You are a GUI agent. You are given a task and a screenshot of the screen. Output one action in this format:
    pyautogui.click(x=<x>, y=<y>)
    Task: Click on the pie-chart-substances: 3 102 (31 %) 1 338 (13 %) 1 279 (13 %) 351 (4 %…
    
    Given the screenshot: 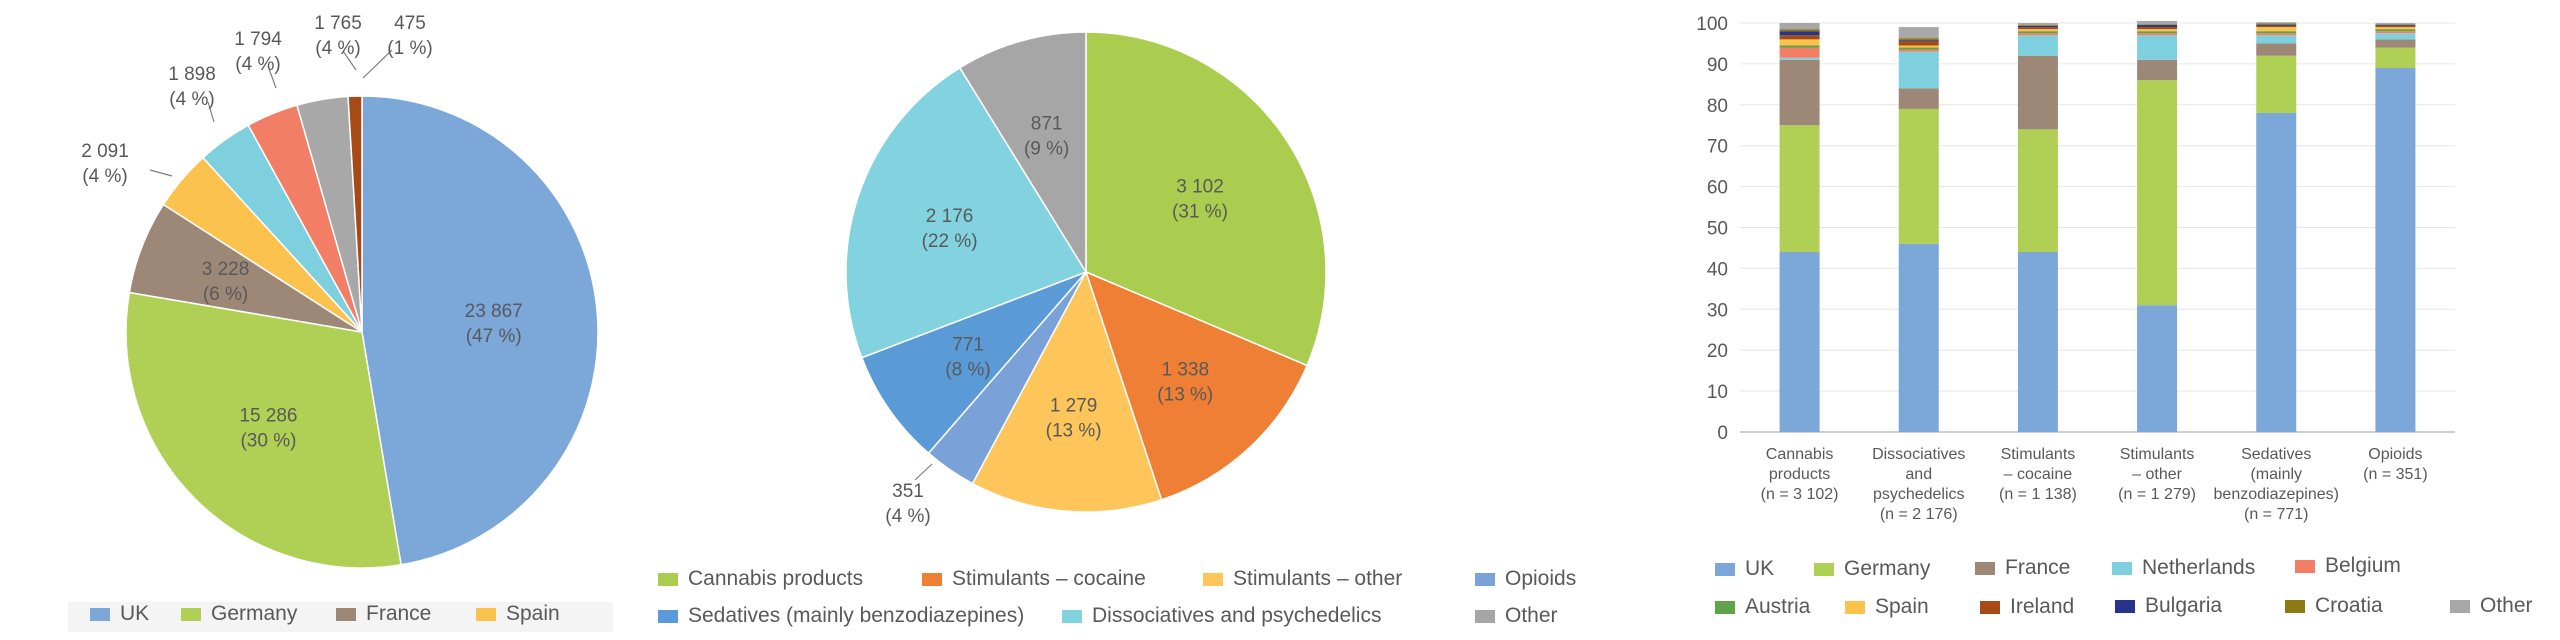 What is the action you would take?
    pyautogui.click(x=1086, y=279)
    